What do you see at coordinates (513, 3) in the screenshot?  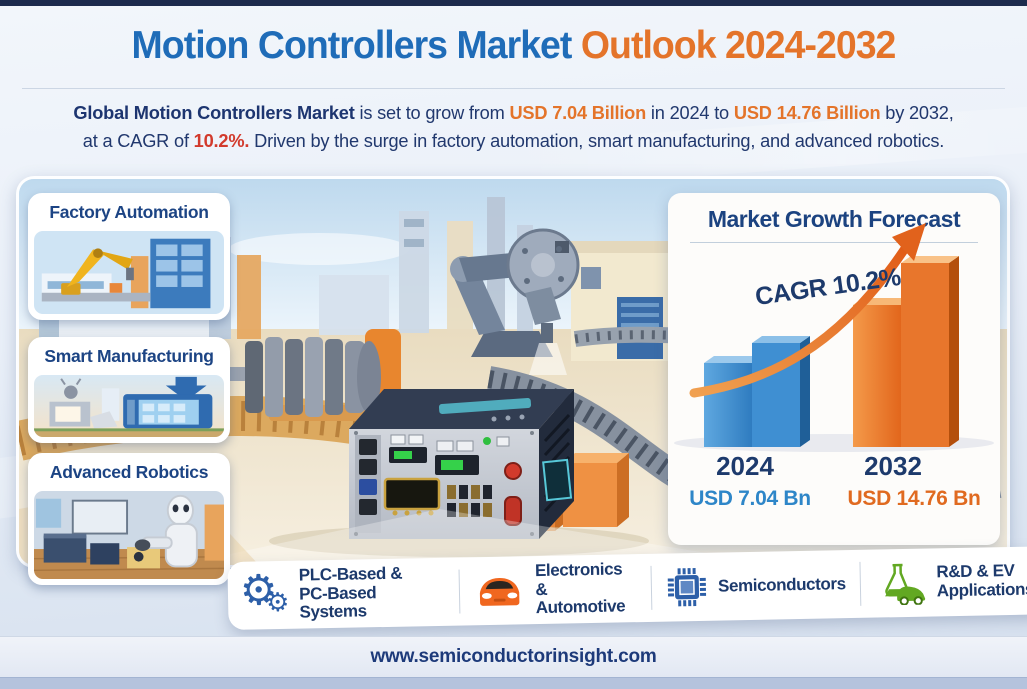 I see `top-accent-bar` at bounding box center [513, 3].